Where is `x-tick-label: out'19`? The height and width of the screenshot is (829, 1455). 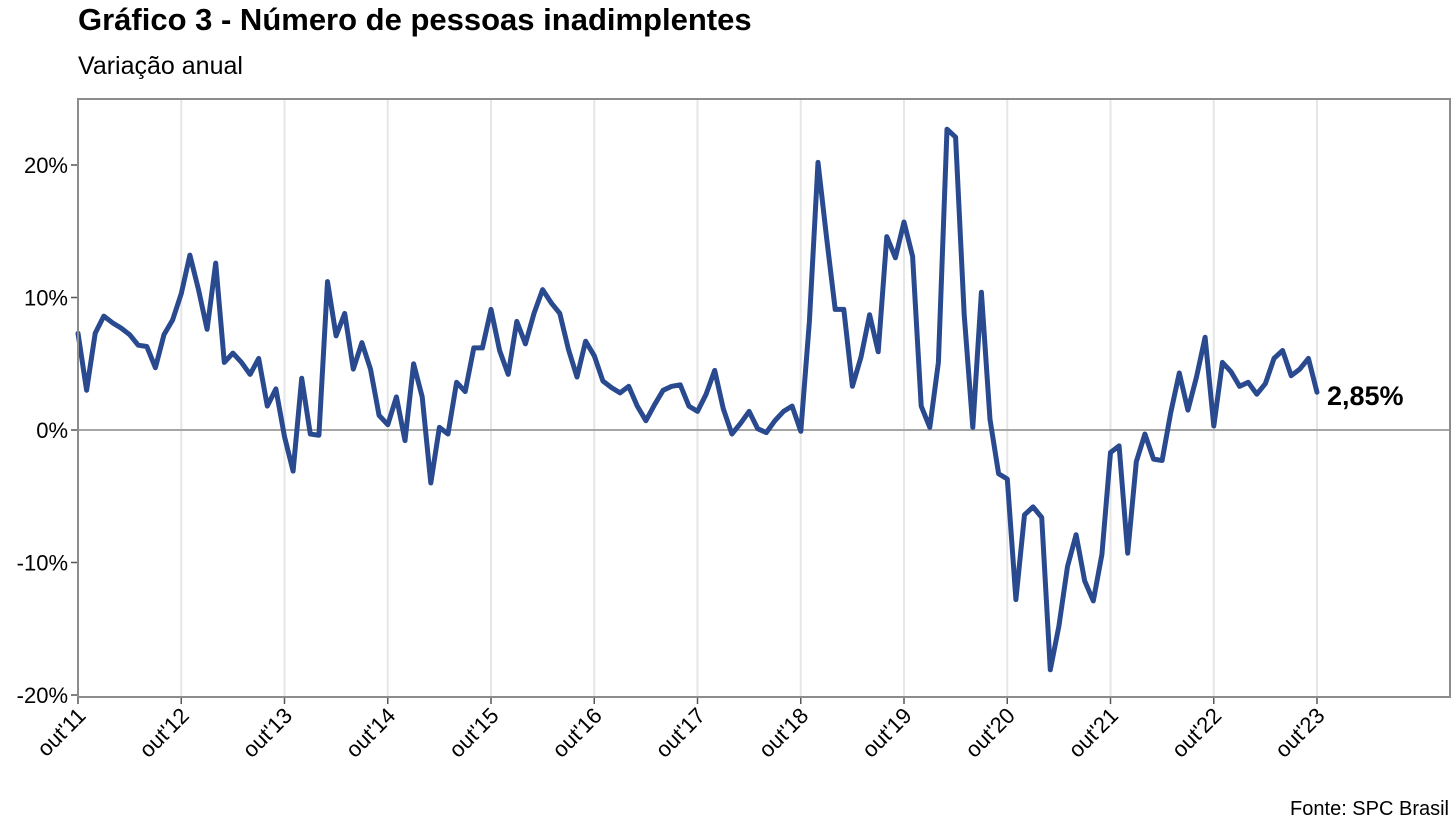
x-tick-label: out'19 is located at coordinates (887, 733).